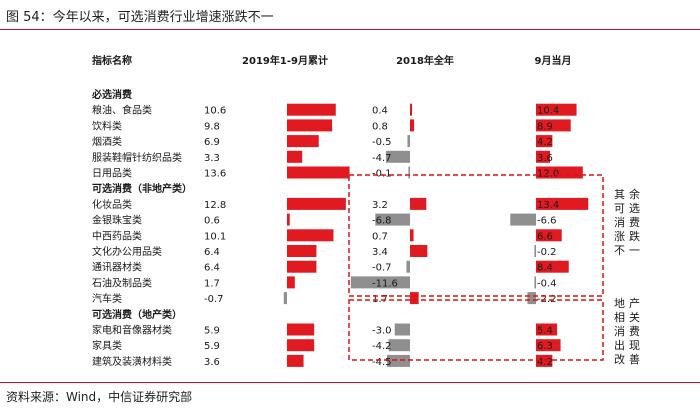 The width and height of the screenshot is (700, 408). What do you see at coordinates (382, 346) in the screenshot?
I see `data-label: -4.2` at bounding box center [382, 346].